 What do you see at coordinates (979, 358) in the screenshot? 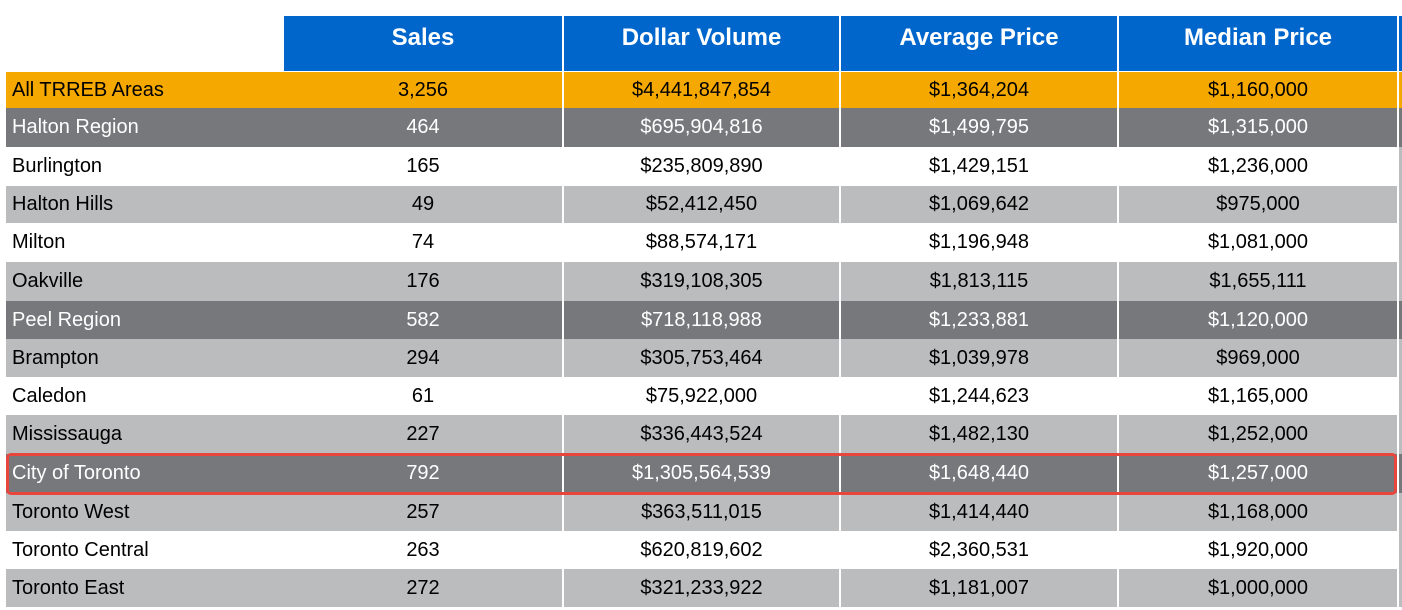
I see `average-price-cell: $1,039,978` at bounding box center [979, 358].